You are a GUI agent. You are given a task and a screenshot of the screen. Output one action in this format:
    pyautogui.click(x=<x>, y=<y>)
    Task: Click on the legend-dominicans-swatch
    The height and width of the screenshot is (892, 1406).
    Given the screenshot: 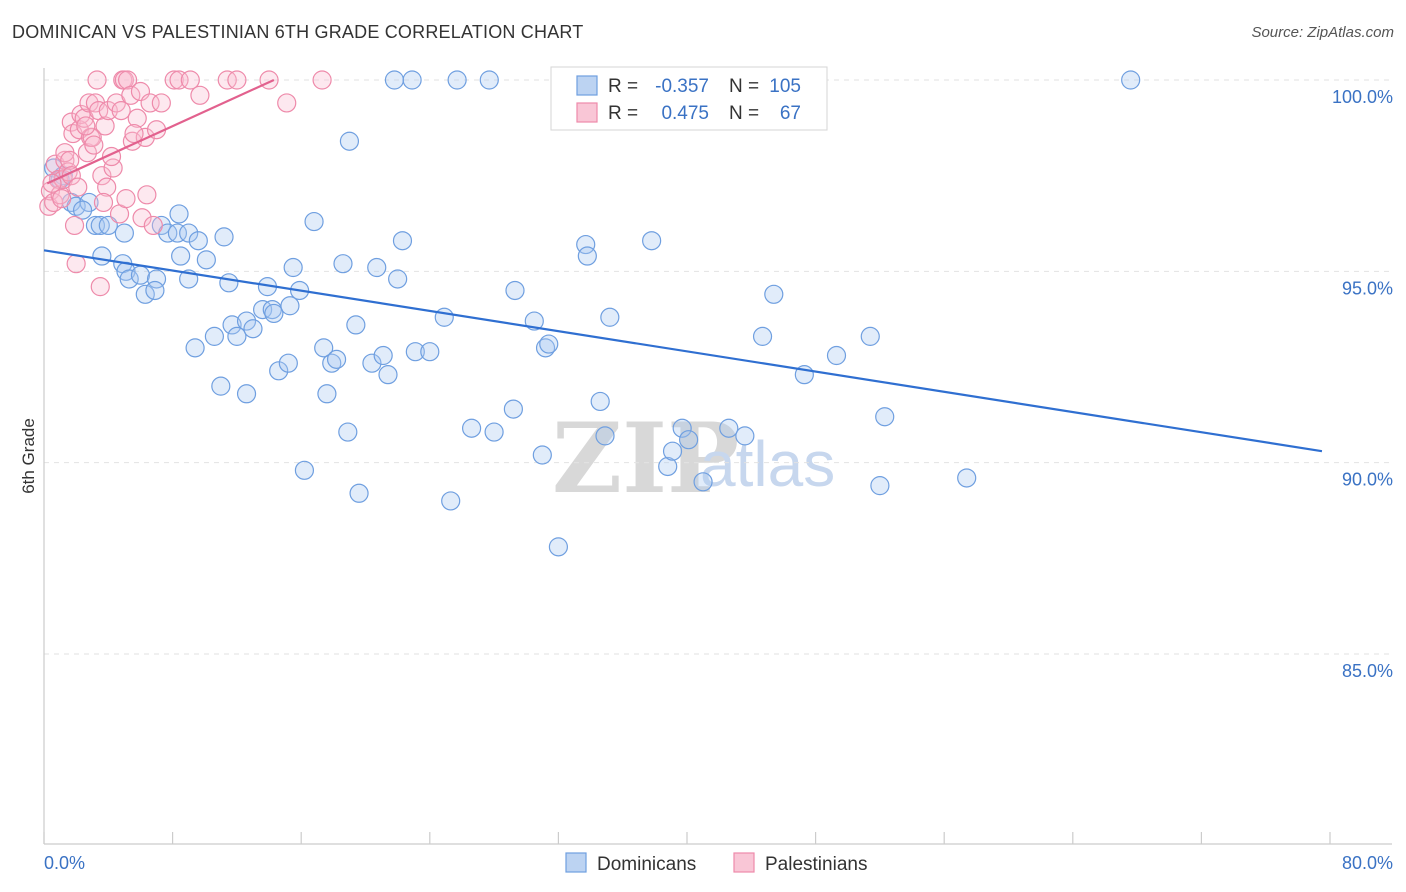 What is the action you would take?
    pyautogui.click(x=576, y=862)
    